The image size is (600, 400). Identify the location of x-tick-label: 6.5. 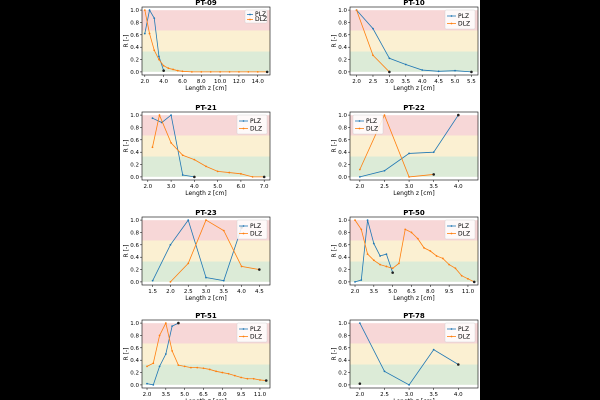
(411, 292).